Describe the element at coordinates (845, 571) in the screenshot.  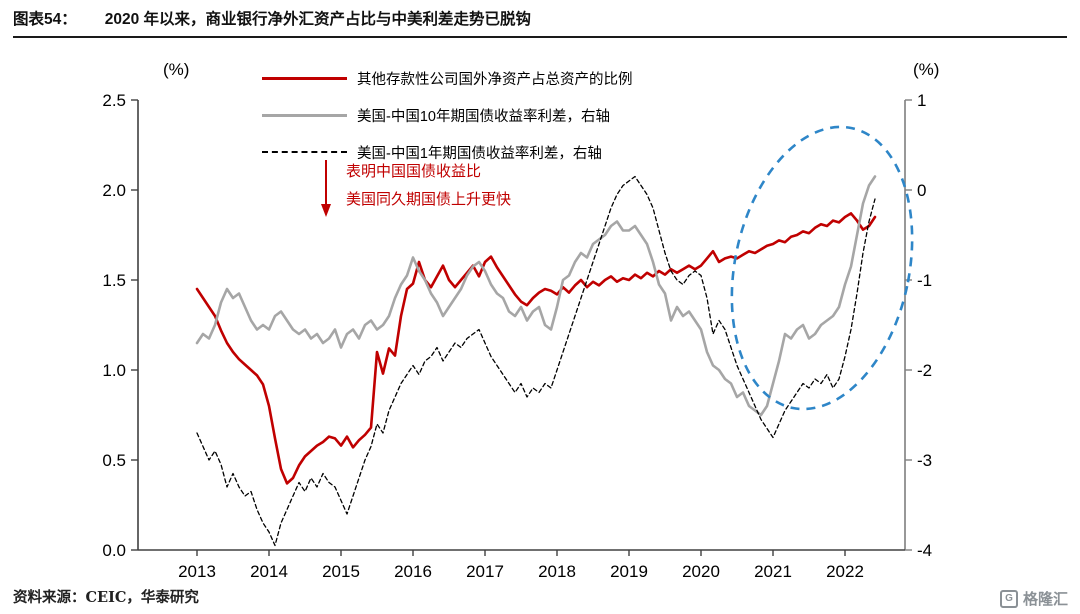
I see `svg-text: 2022` at that location.